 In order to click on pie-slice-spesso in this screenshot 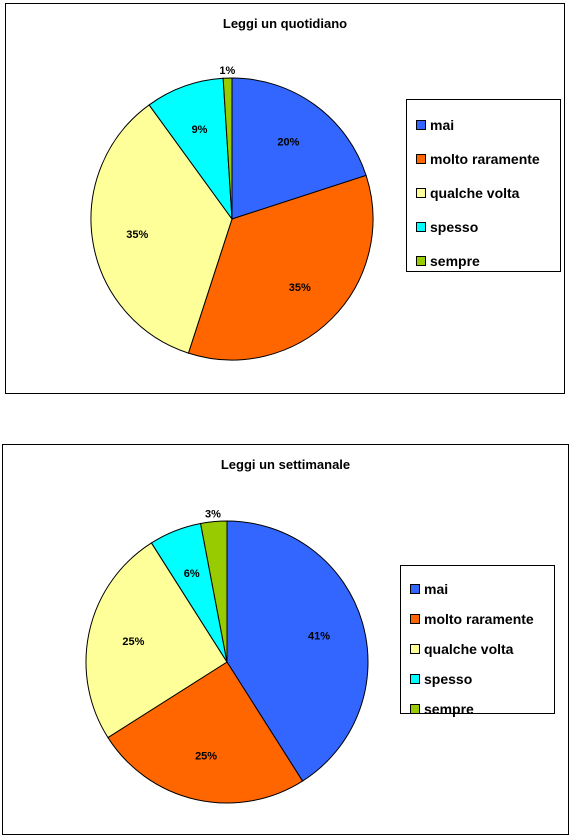, I will do `click(190, 149)`.